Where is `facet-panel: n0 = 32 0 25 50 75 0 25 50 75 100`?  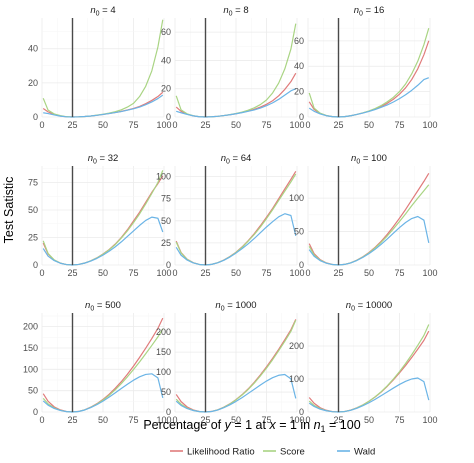
facet-panel: n0 = 32 0 25 50 75 0 25 50 75 100 is located at coordinates (100, 215).